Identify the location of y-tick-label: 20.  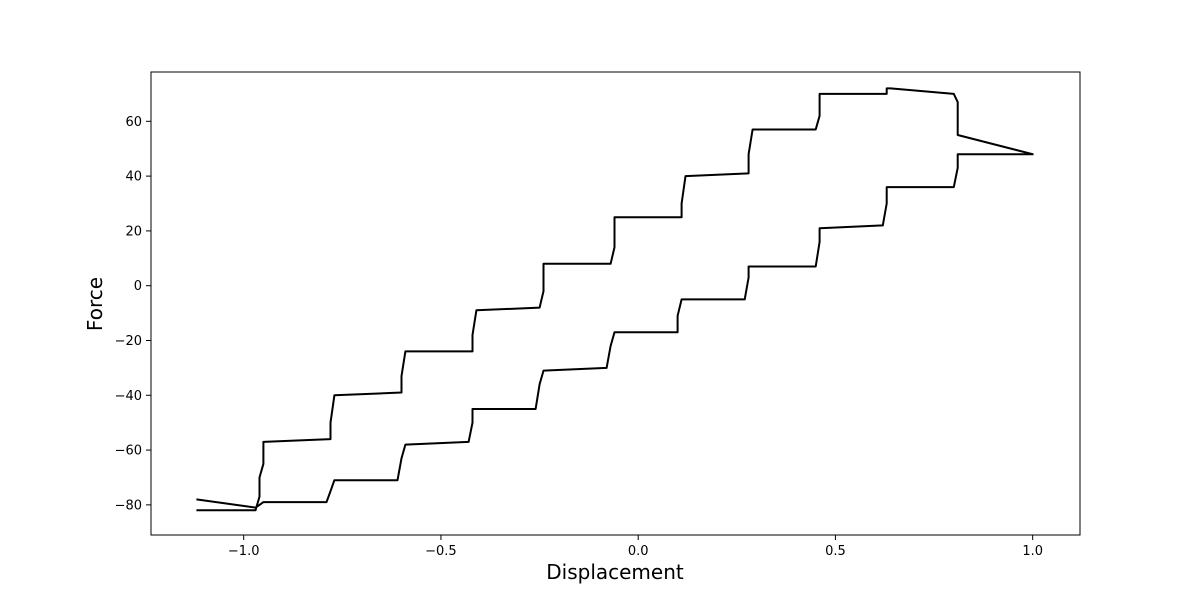
(133, 231).